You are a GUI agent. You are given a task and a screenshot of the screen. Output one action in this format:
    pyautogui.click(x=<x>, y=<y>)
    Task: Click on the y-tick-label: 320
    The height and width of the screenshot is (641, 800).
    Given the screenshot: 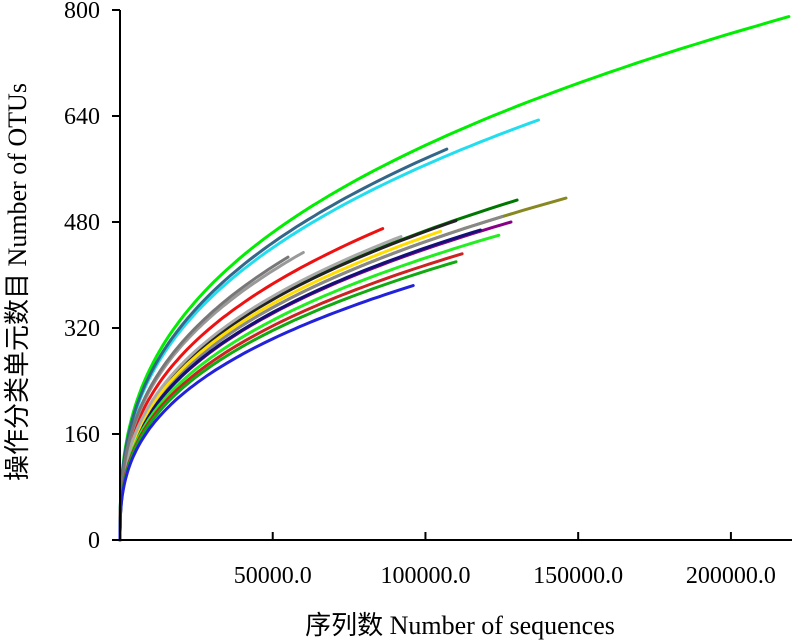 What is the action you would take?
    pyautogui.click(x=82, y=329)
    